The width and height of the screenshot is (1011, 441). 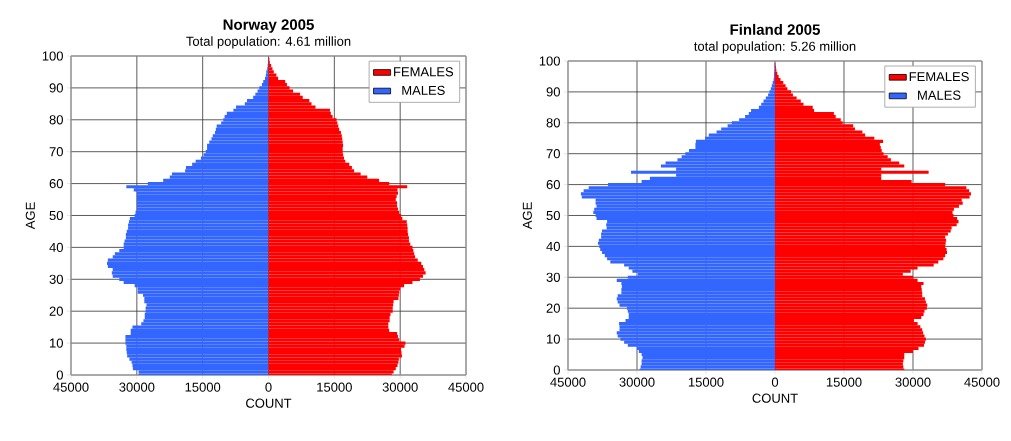 I want to click on chart-title: Finland 2005, so click(x=775, y=29).